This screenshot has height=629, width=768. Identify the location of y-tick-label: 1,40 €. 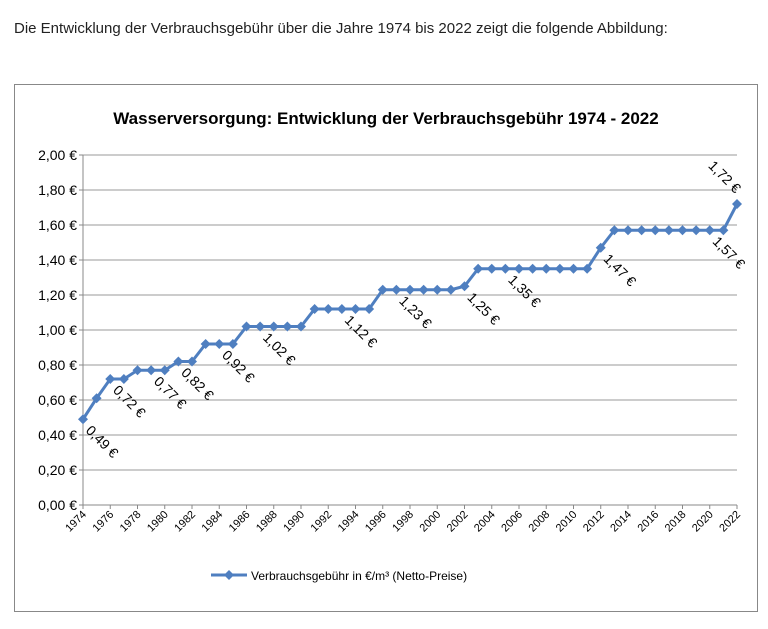
(57, 260).